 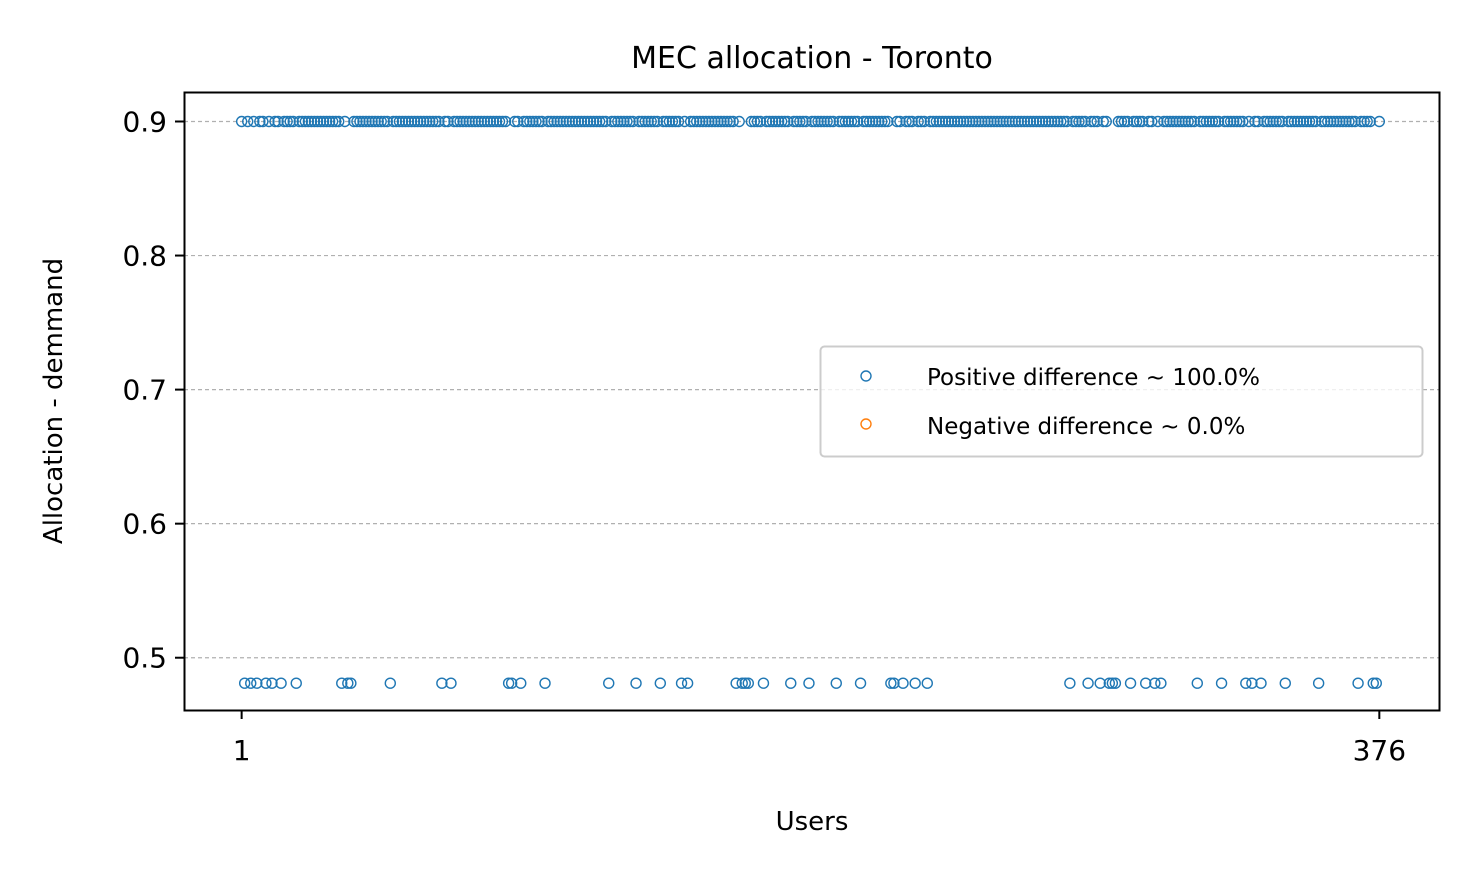 I want to click on legend-box, so click(x=1121, y=401).